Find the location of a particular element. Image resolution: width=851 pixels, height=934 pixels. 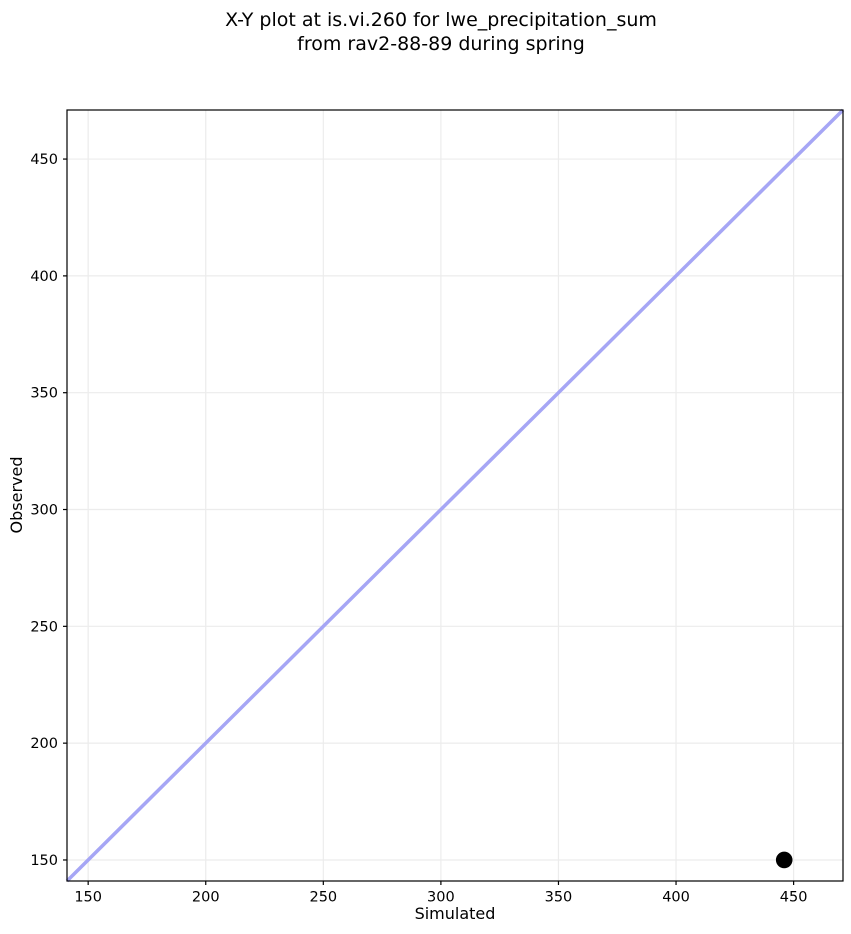

x-tick-label-150: 150 is located at coordinates (88, 898).